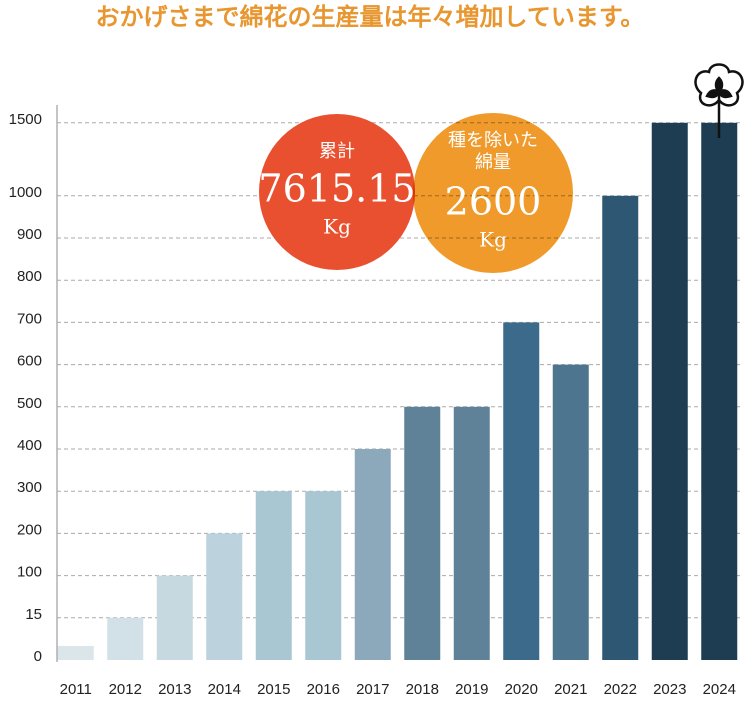 The width and height of the screenshot is (747, 704). Describe the element at coordinates (33, 614) in the screenshot. I see `y-tick-label: 15` at that location.